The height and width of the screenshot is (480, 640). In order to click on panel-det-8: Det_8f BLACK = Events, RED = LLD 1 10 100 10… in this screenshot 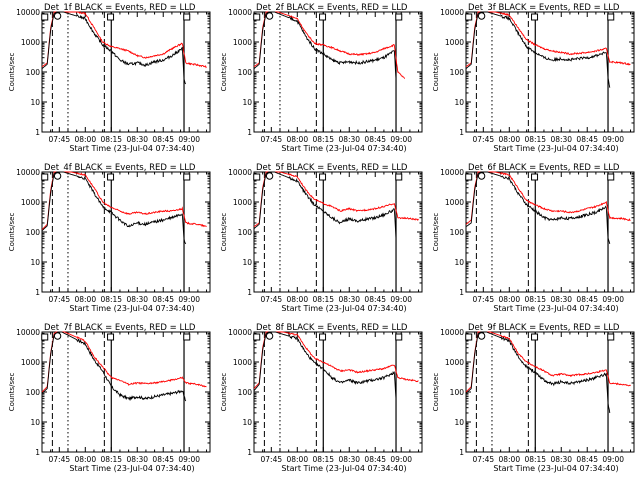, I will do `click(321, 398)`.